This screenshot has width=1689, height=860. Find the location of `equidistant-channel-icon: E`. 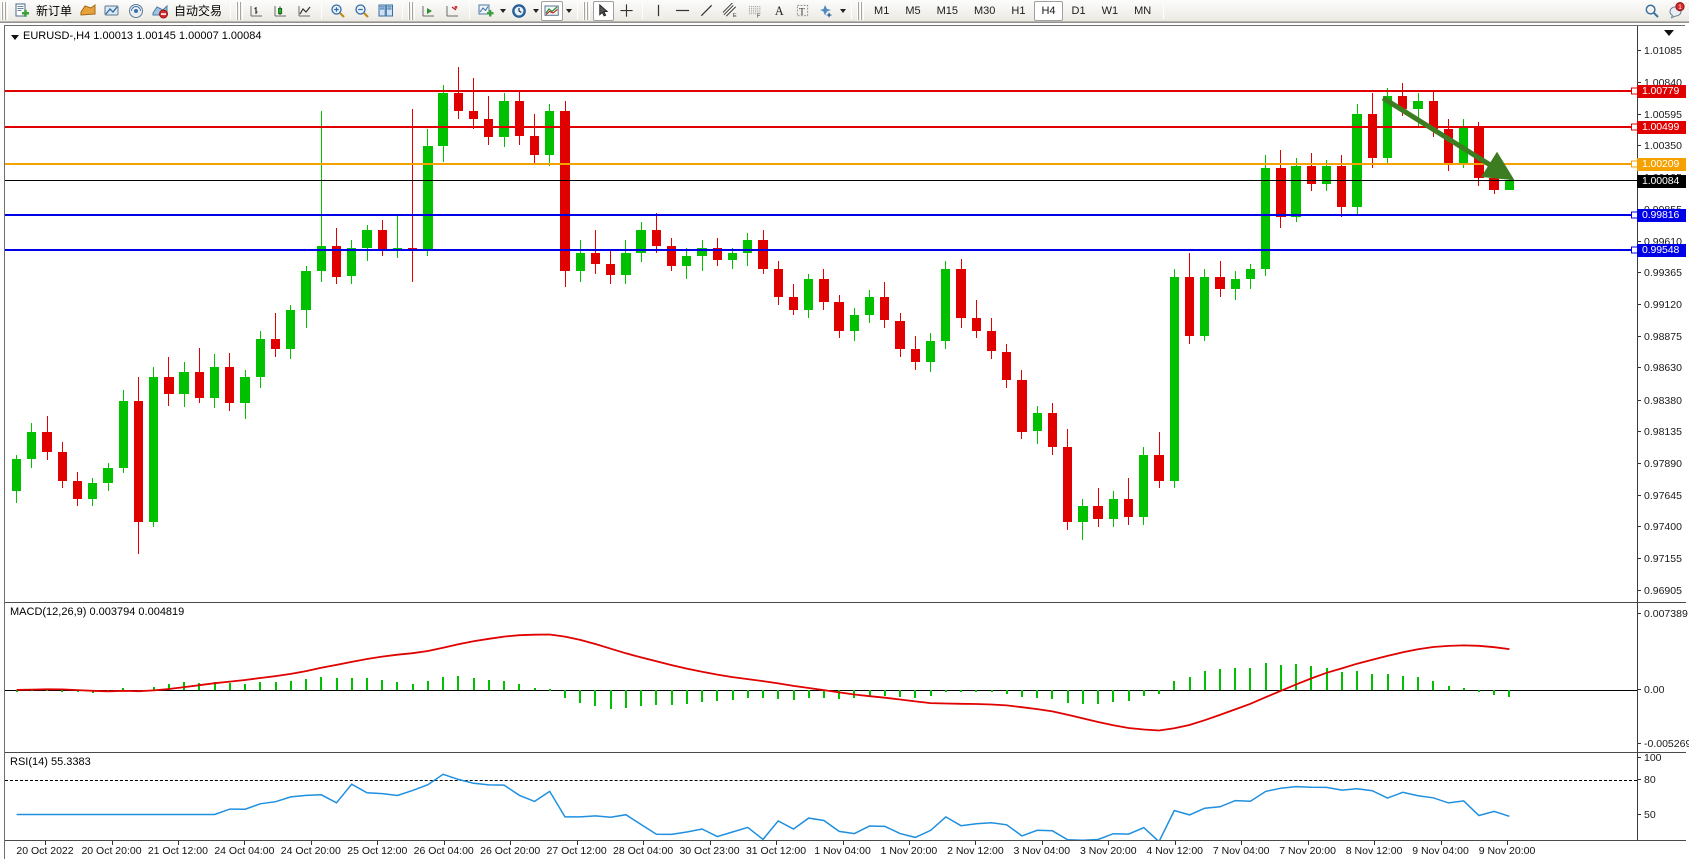

equidistant-channel-icon: E is located at coordinates (730, 11).